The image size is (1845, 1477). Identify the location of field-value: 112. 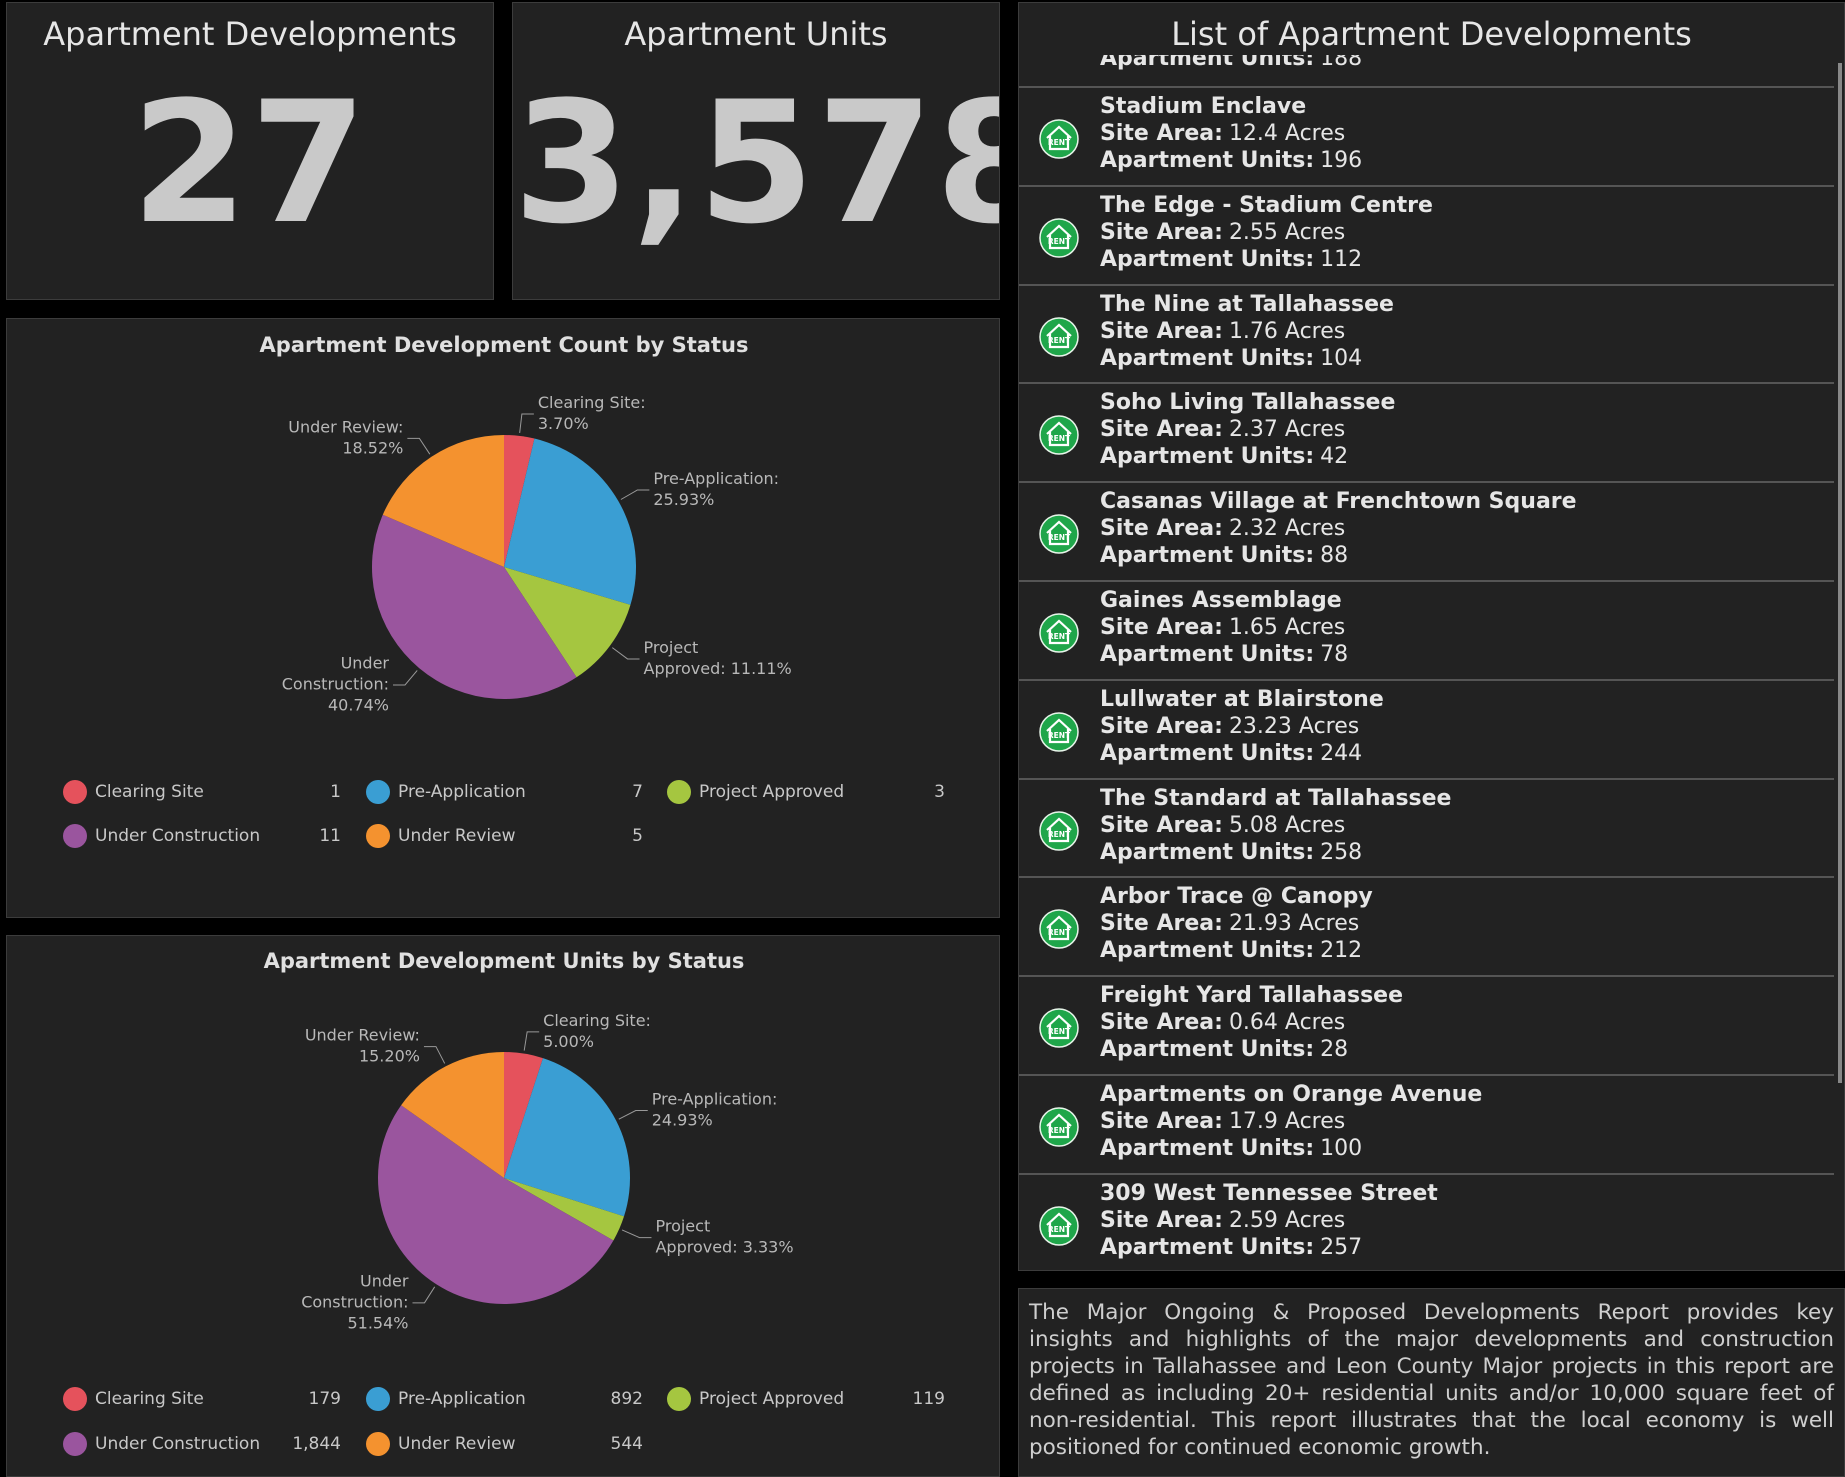
(1341, 259).